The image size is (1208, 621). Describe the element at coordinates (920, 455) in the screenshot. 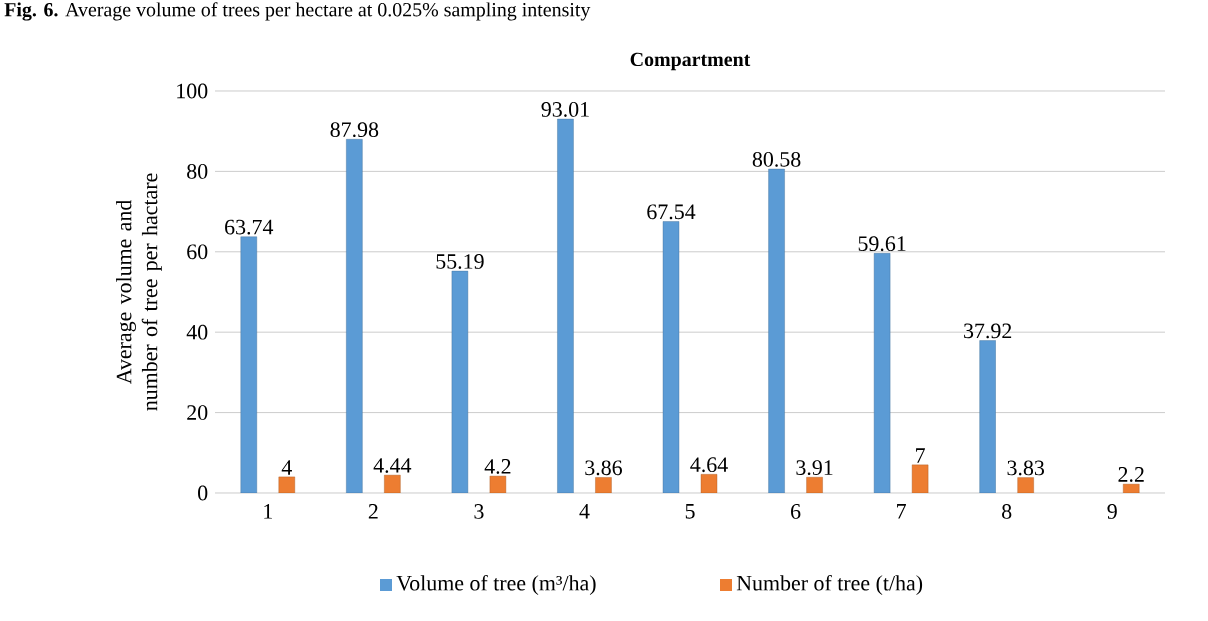

I see `data-label: 7` at that location.